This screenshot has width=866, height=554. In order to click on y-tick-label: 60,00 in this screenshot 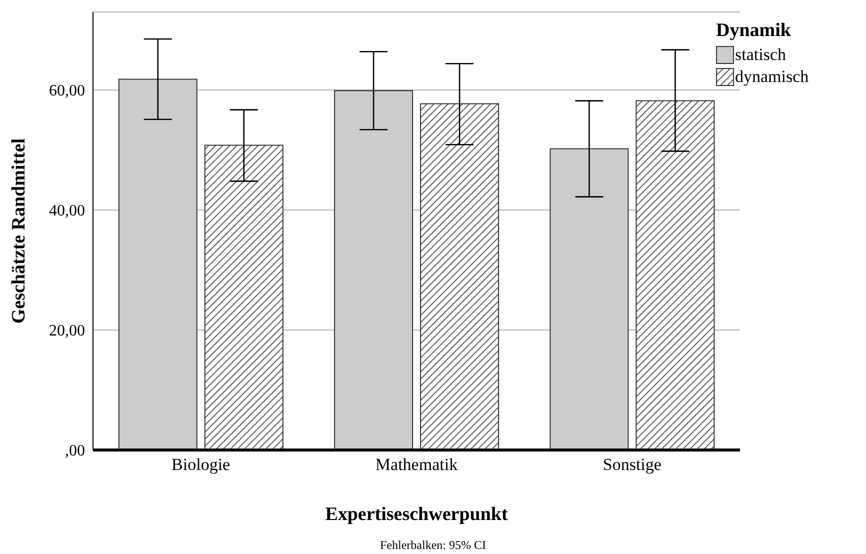, I will do `click(67, 91)`.